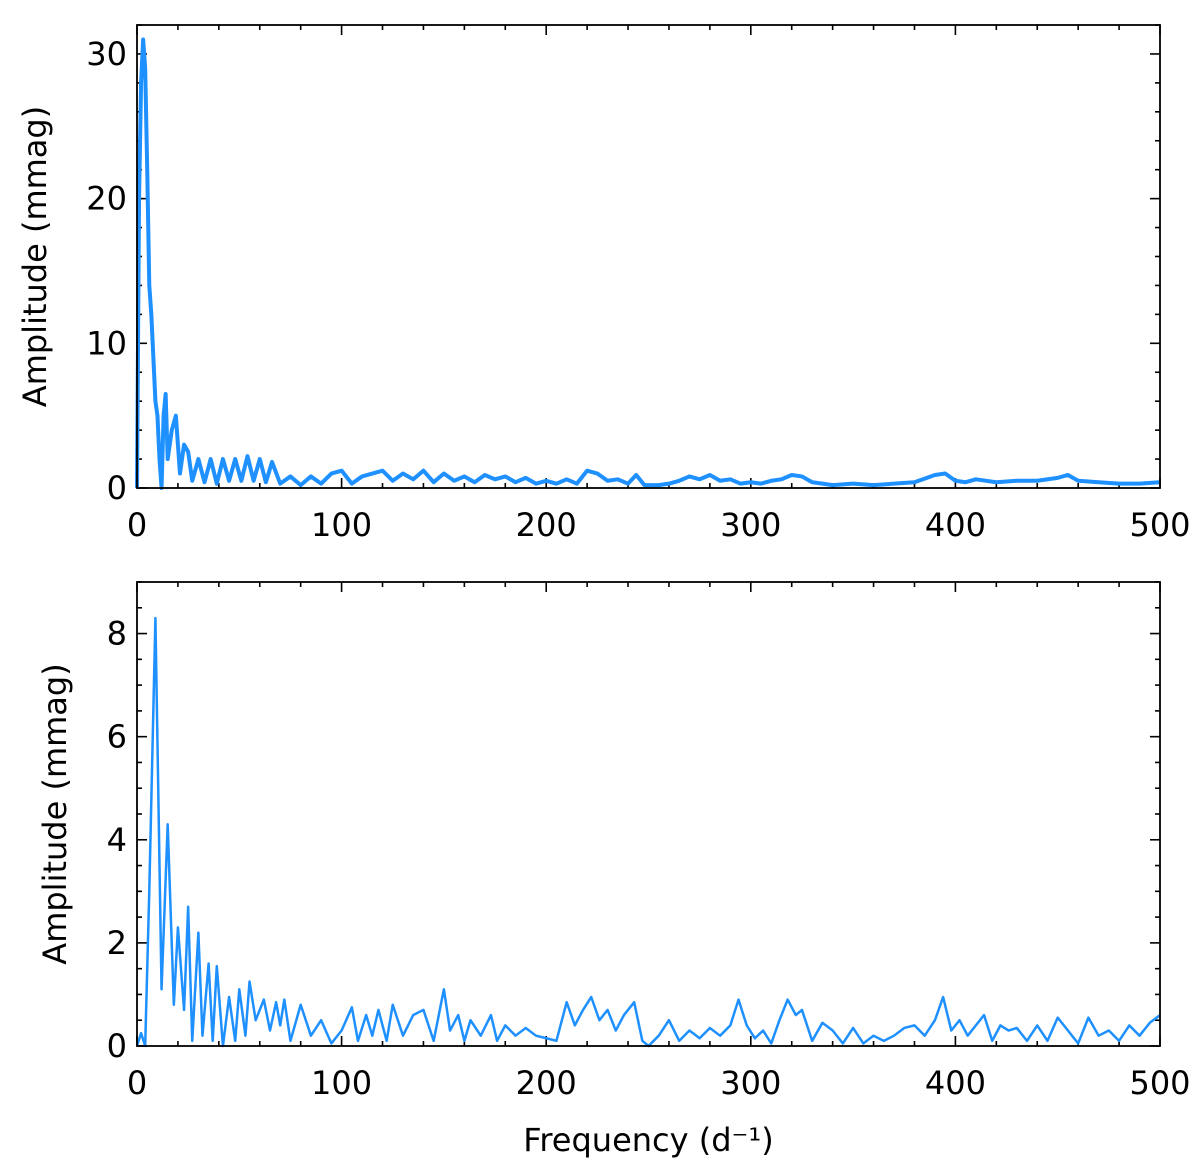 The image size is (1200, 1169). Describe the element at coordinates (106, 343) in the screenshot. I see `y-tick-label: 10` at that location.